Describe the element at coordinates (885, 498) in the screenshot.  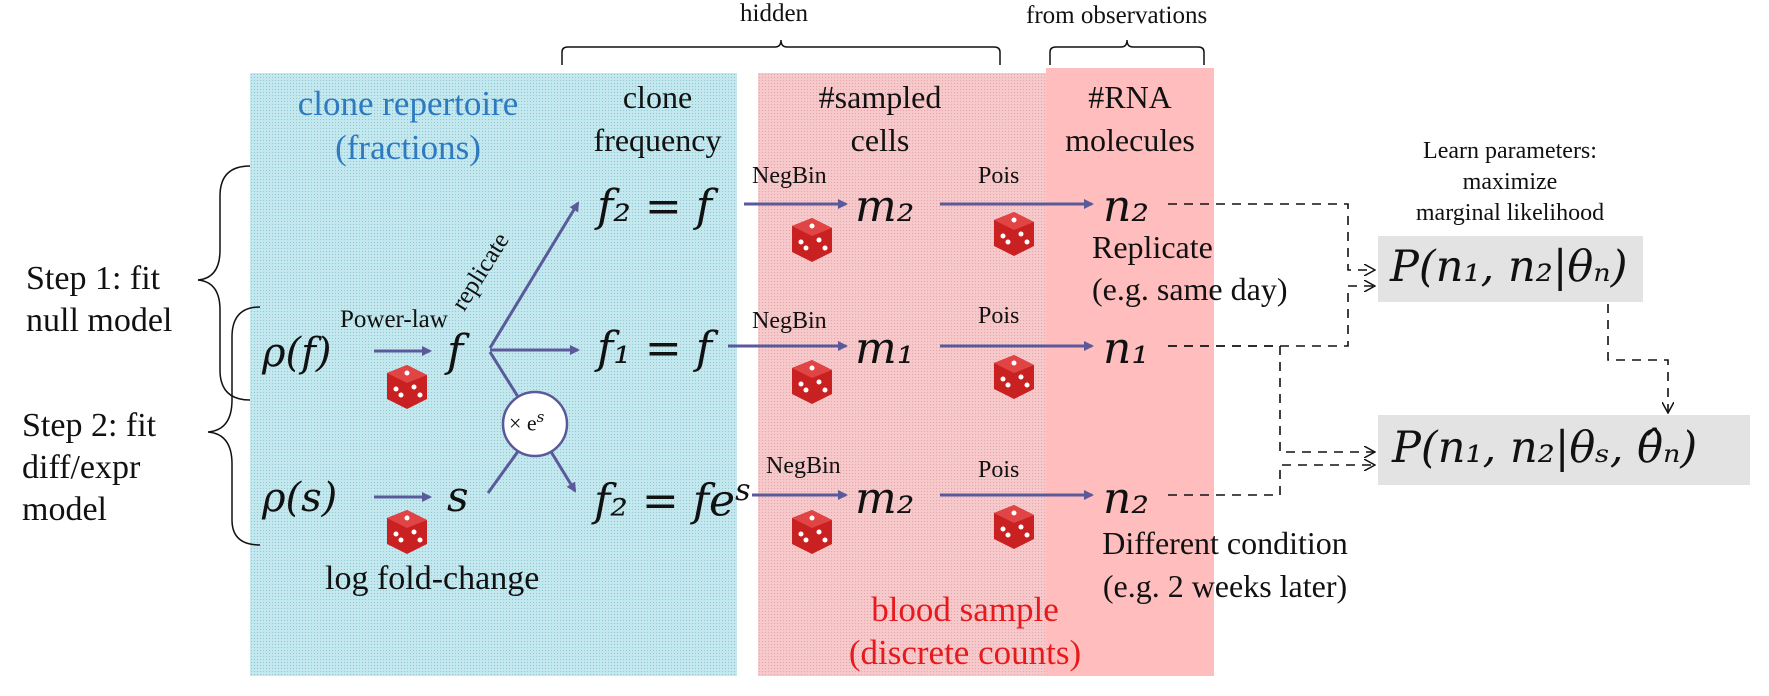
I see `cells-row3: m₂` at that location.